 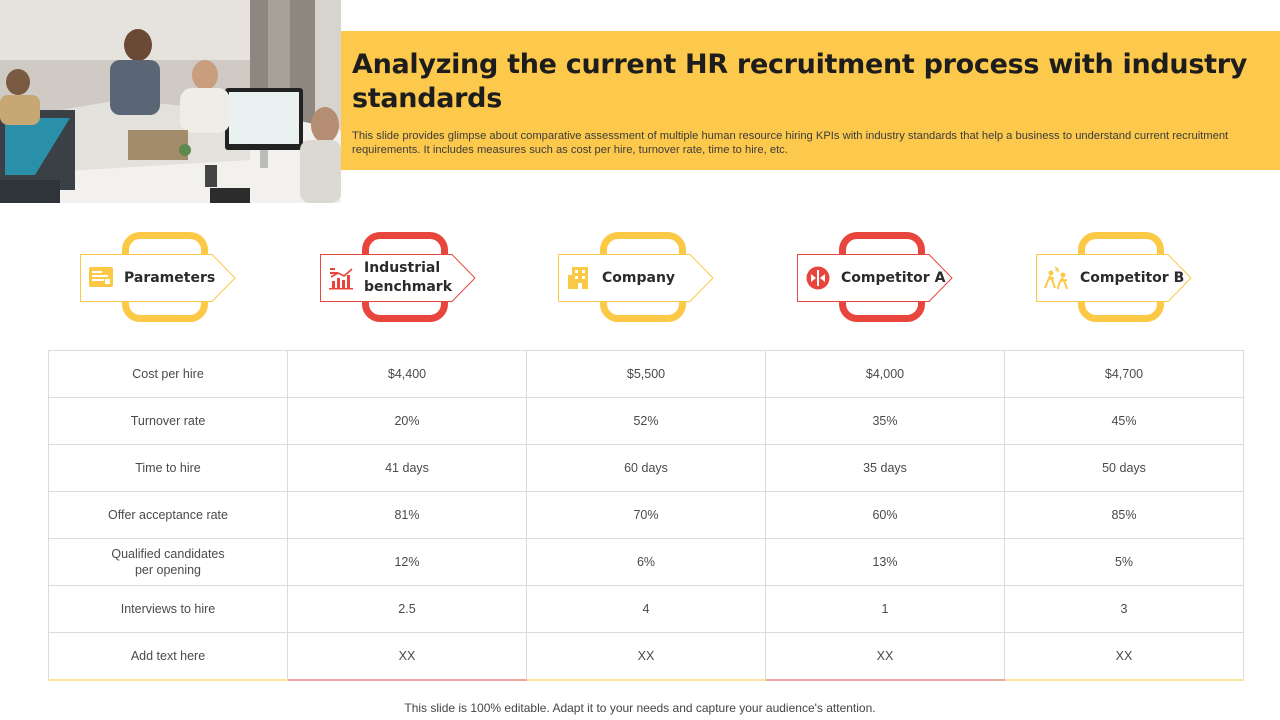 I want to click on column-header-label: Company, so click(x=639, y=277).